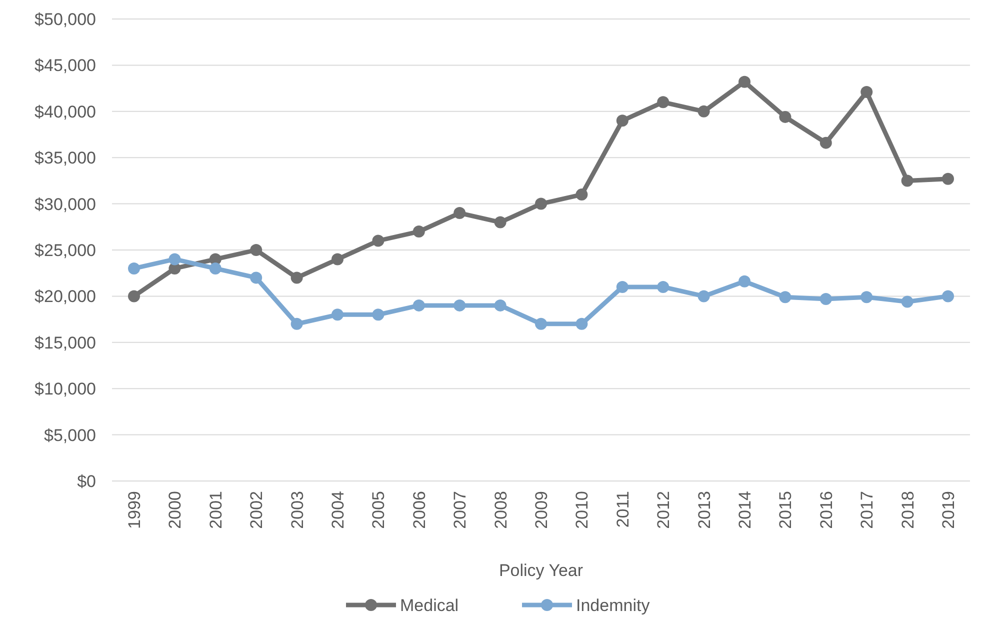 The height and width of the screenshot is (619, 984). What do you see at coordinates (664, 510) in the screenshot?
I see `x-tick-label: 2012` at bounding box center [664, 510].